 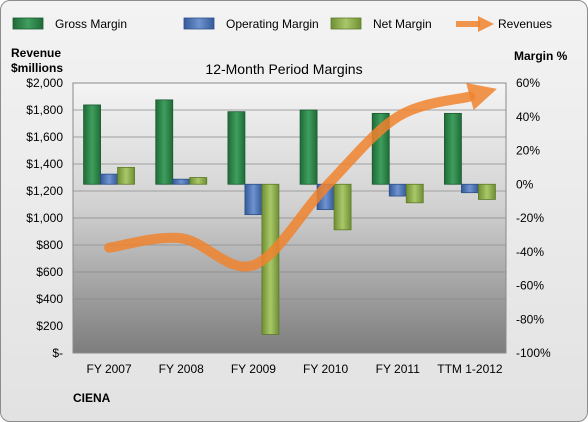 I want to click on y-right-tick-label: -80%, so click(x=530, y=319).